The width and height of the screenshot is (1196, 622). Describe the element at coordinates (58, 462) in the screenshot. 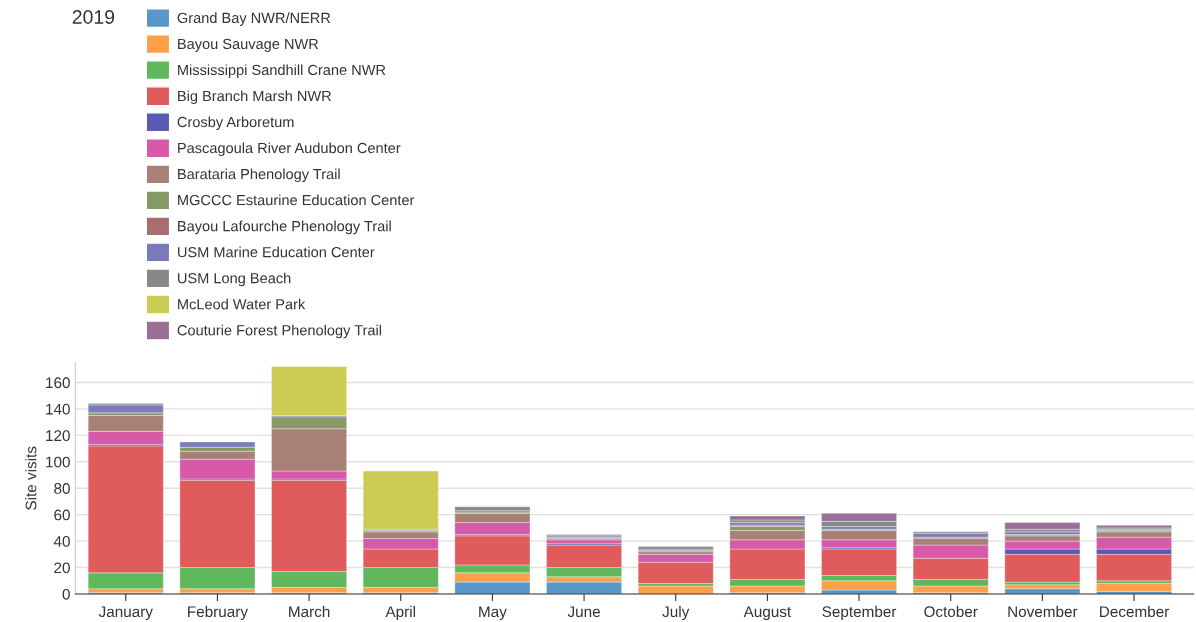

I see `y-tick-label: 100` at that location.